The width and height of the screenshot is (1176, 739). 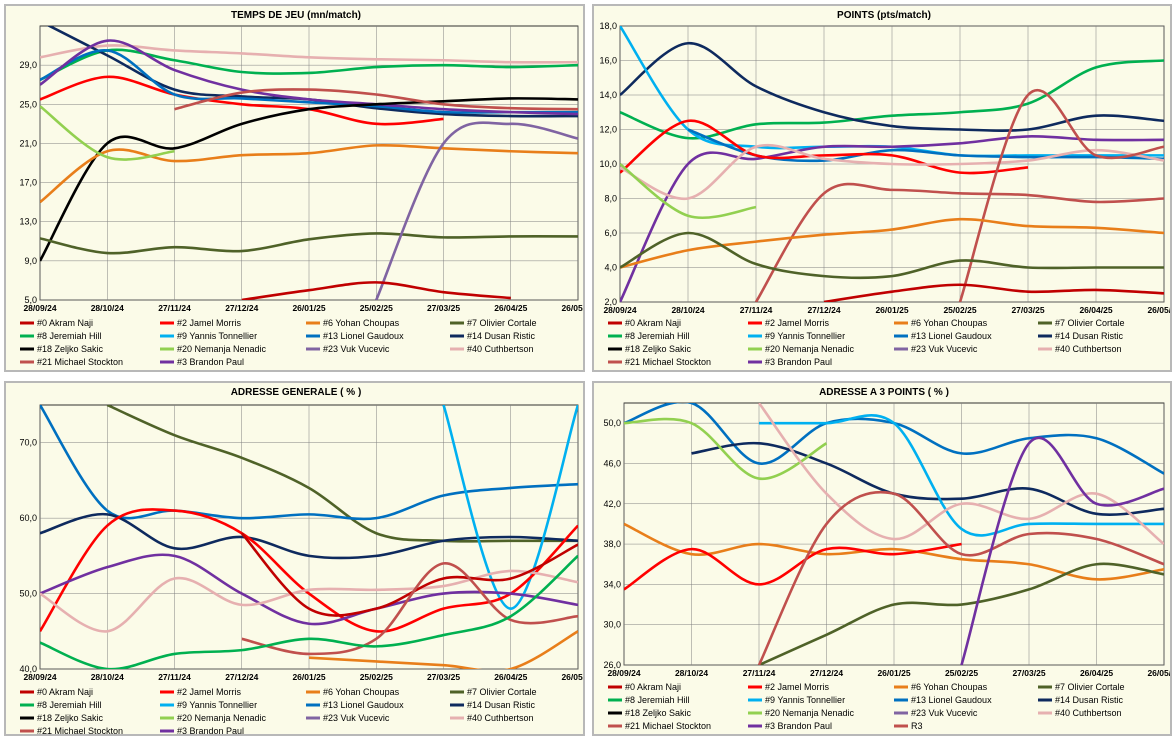 What do you see at coordinates (610, 268) in the screenshot?
I see `y-tick-label: 4,0` at bounding box center [610, 268].